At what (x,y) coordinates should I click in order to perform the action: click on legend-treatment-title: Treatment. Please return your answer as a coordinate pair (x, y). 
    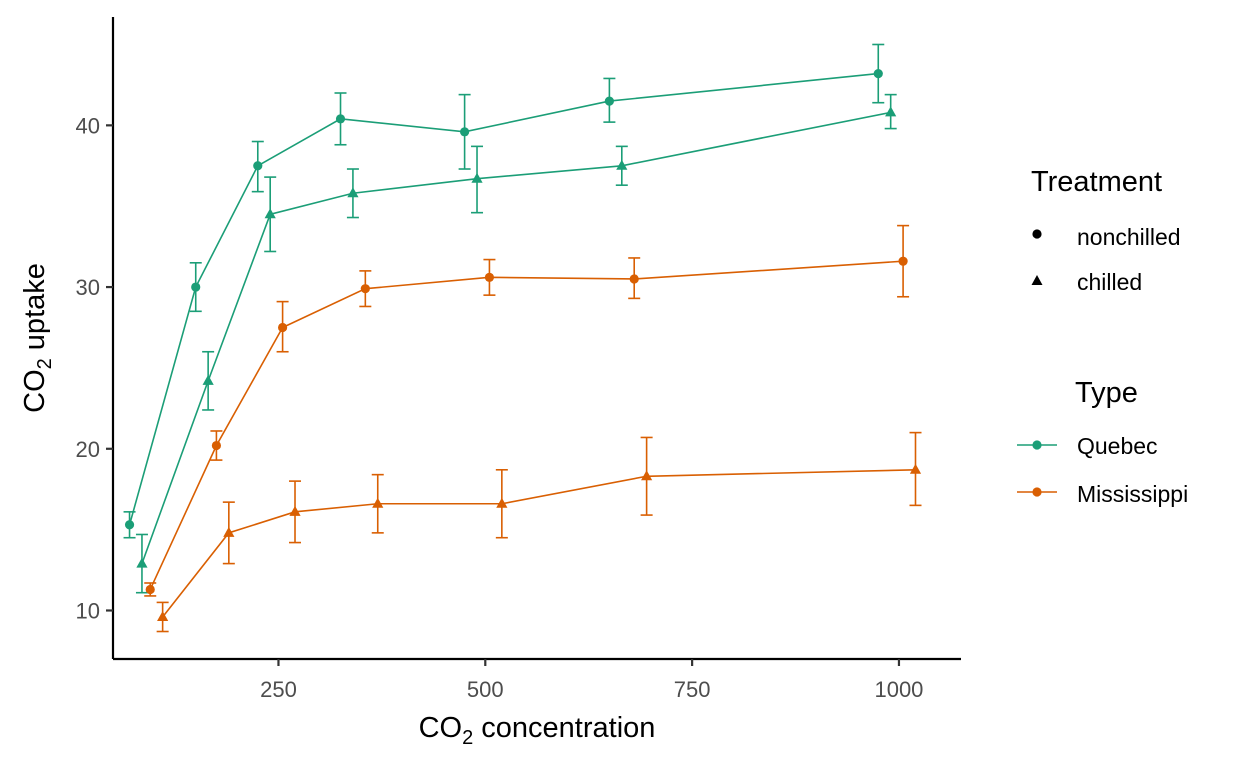
    Looking at the image, I should click on (1096, 182).